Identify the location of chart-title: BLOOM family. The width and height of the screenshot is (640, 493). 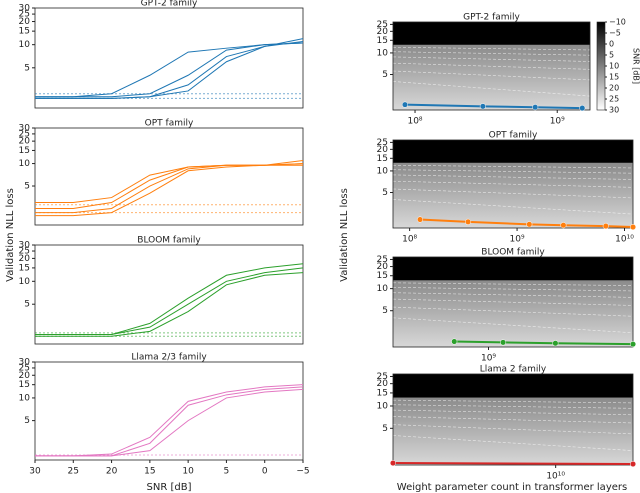
(169, 241).